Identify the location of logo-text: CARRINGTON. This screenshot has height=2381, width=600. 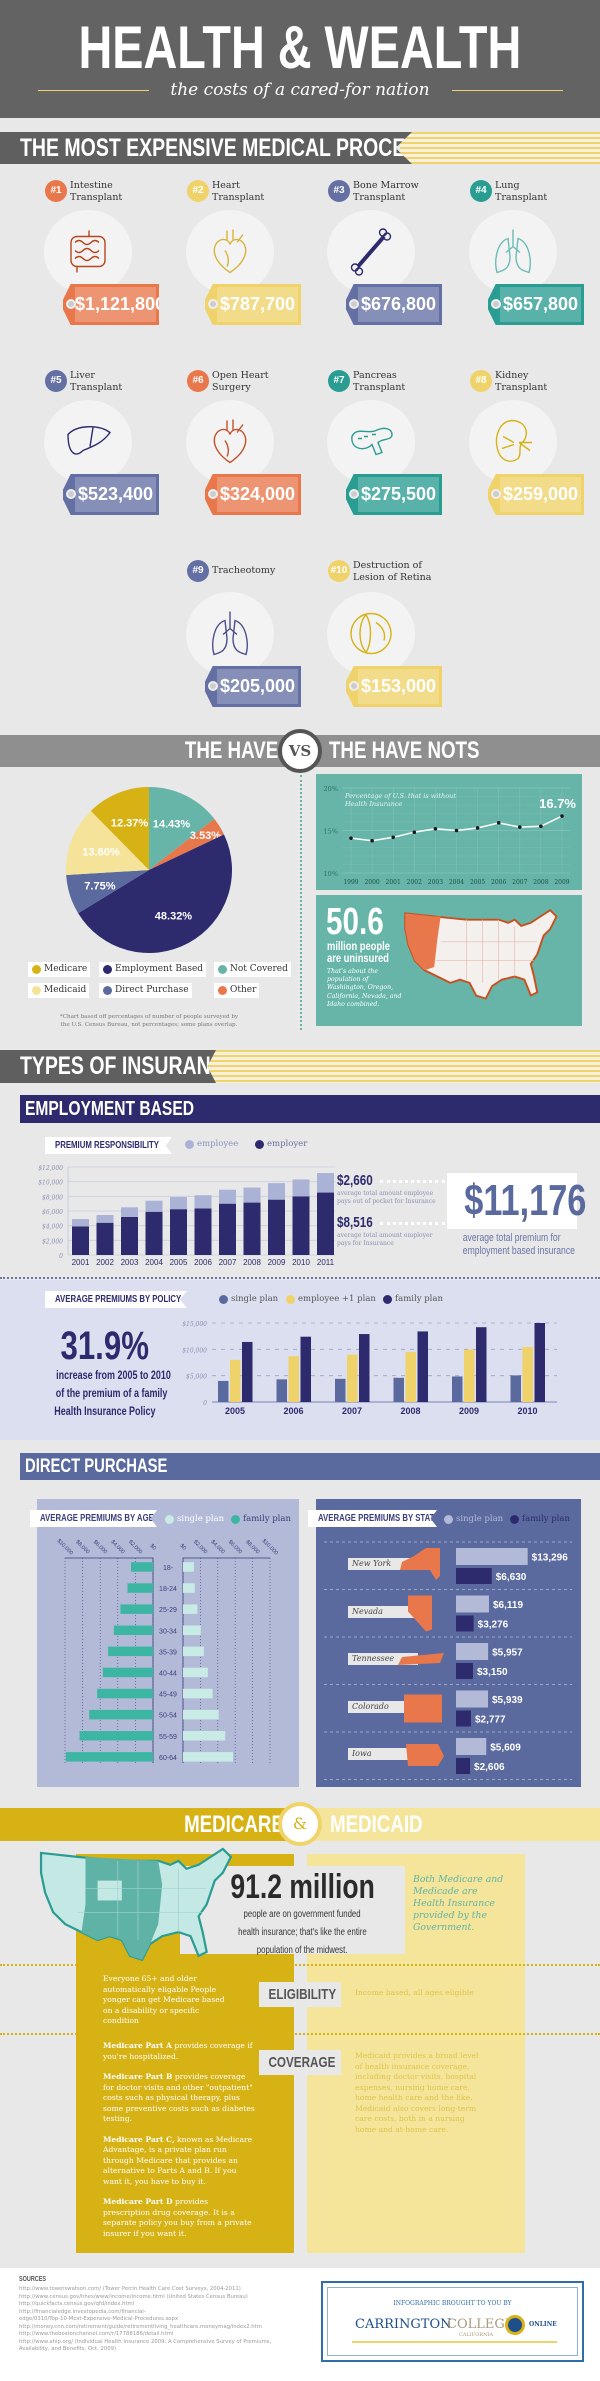
(403, 2324).